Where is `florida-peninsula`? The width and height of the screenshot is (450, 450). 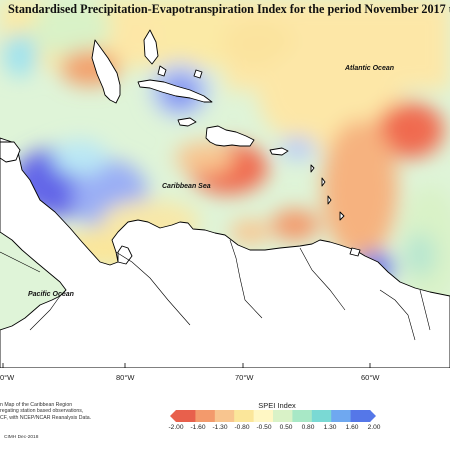
florida-peninsula is located at coordinates (106, 71).